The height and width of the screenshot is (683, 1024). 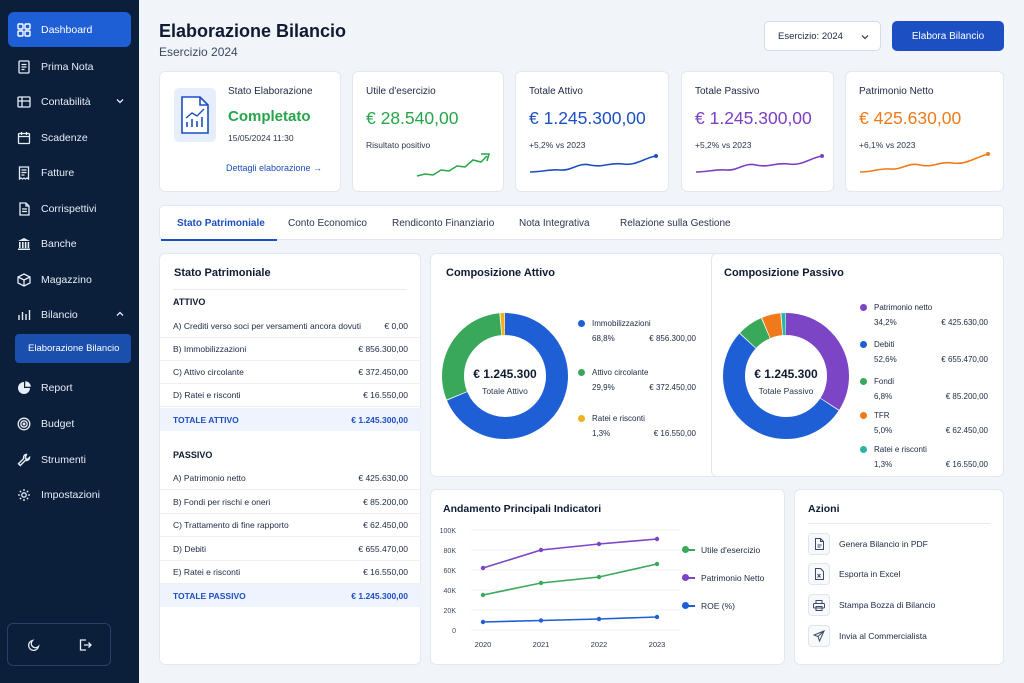 What do you see at coordinates (385, 395) in the screenshot?
I see `row-value: € 16.550,00` at bounding box center [385, 395].